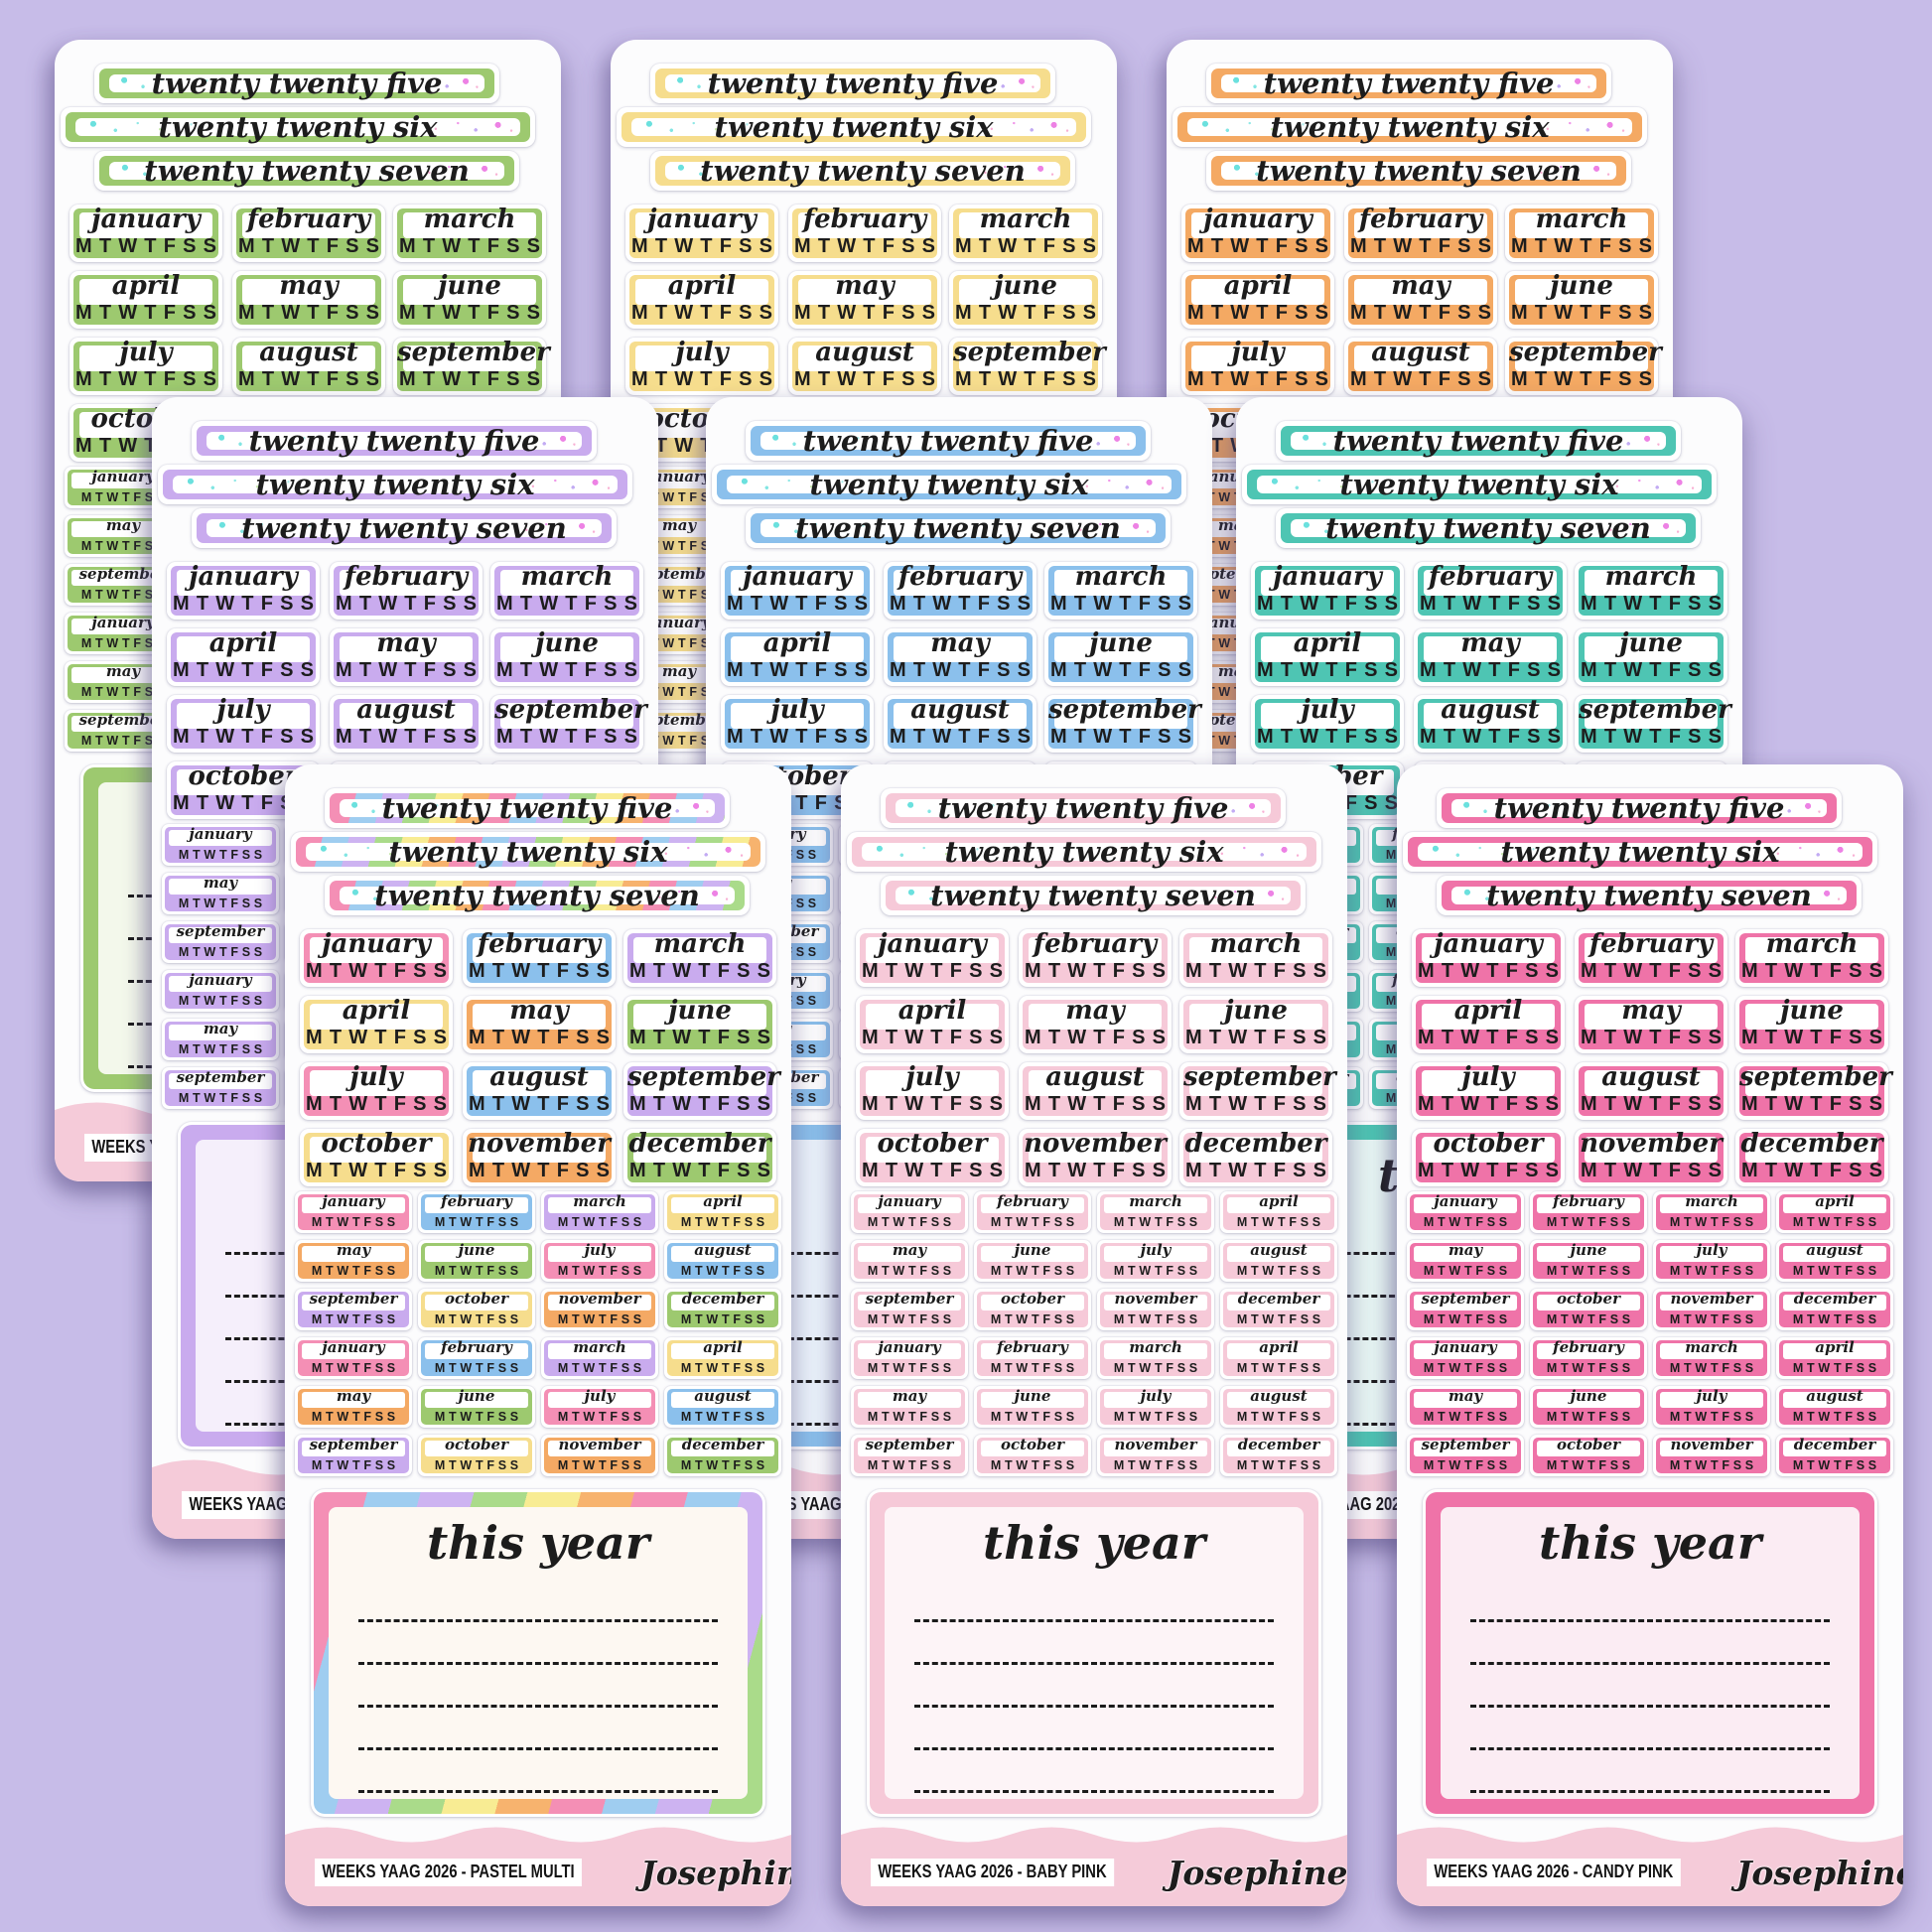  What do you see at coordinates (1651, 1077) in the screenshot?
I see `month-name-label: august` at bounding box center [1651, 1077].